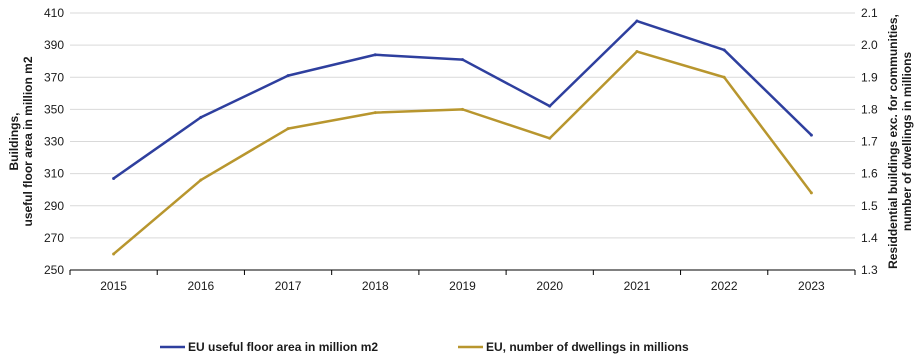 The image size is (914, 361). Describe the element at coordinates (54, 45) in the screenshot. I see `y-left-tick-label: 390` at that location.